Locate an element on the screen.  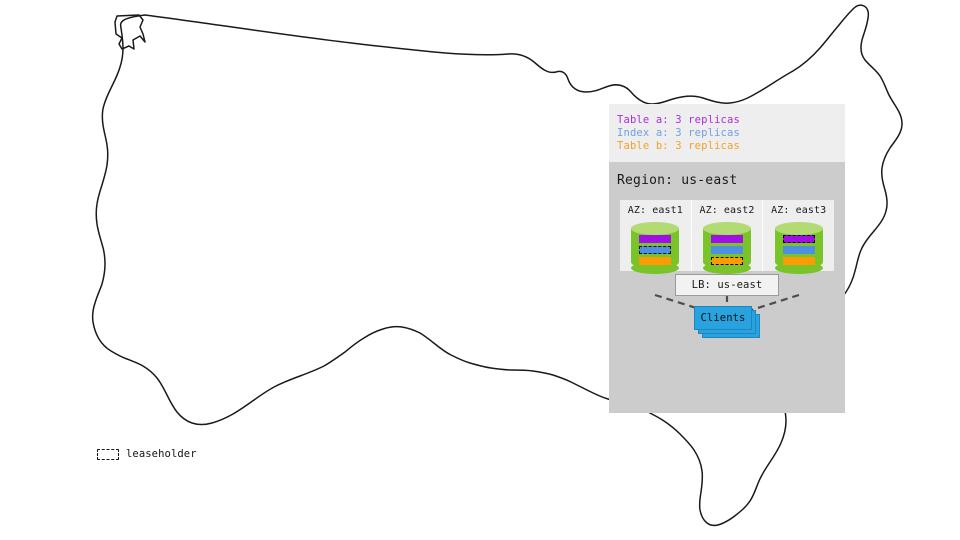
replica-summary-index-a: Index a: 3 replicas is located at coordinates (678, 133).